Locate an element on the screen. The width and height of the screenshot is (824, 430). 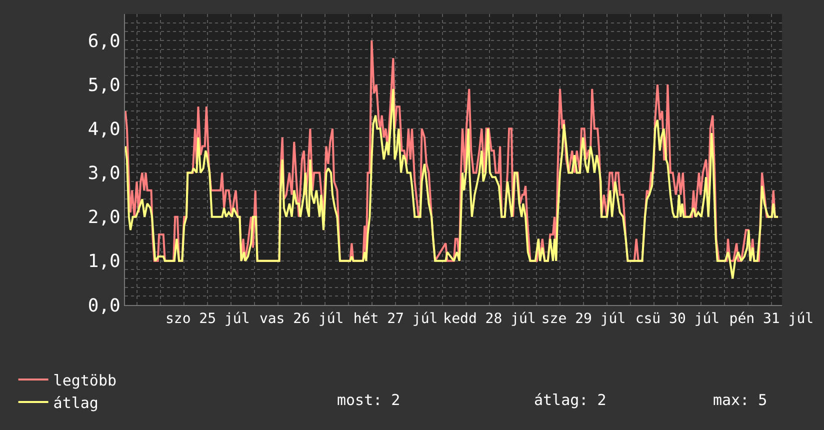
y-tick-label: 0,0 is located at coordinates (104, 305).